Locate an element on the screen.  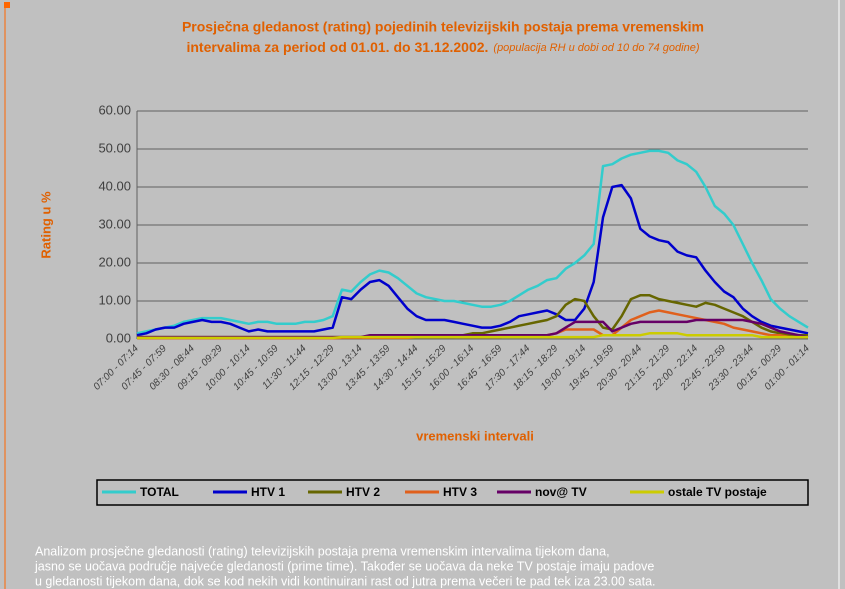
y-tick-label: 20.00 is located at coordinates (114, 261).